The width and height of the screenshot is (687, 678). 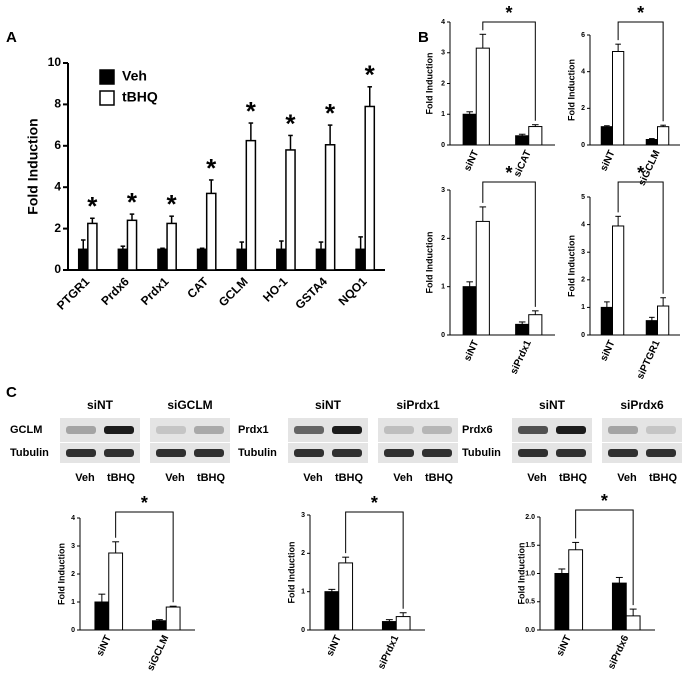 What do you see at coordinates (481, 453) in the screenshot?
I see `blot-row-label: Tubulin` at bounding box center [481, 453].